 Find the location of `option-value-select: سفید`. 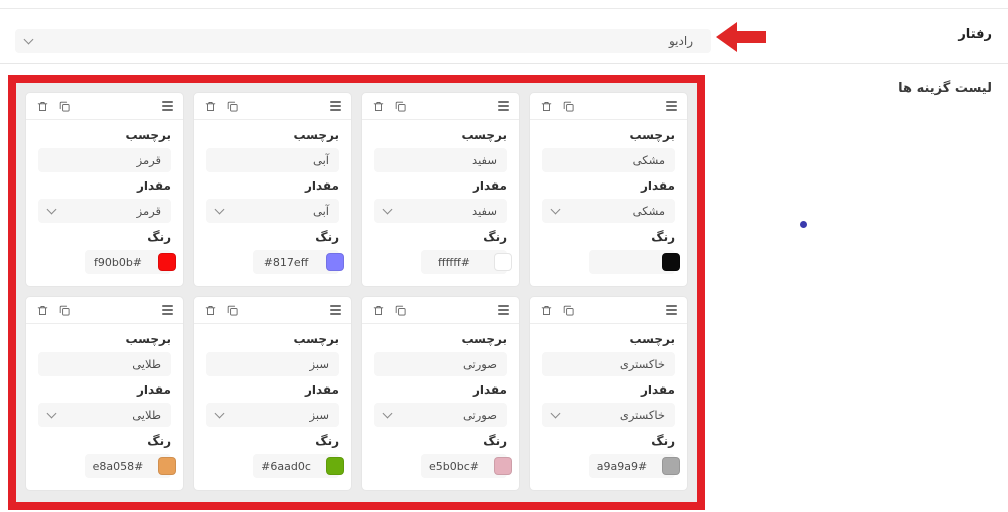

option-value-select: سفید is located at coordinates (440, 211).